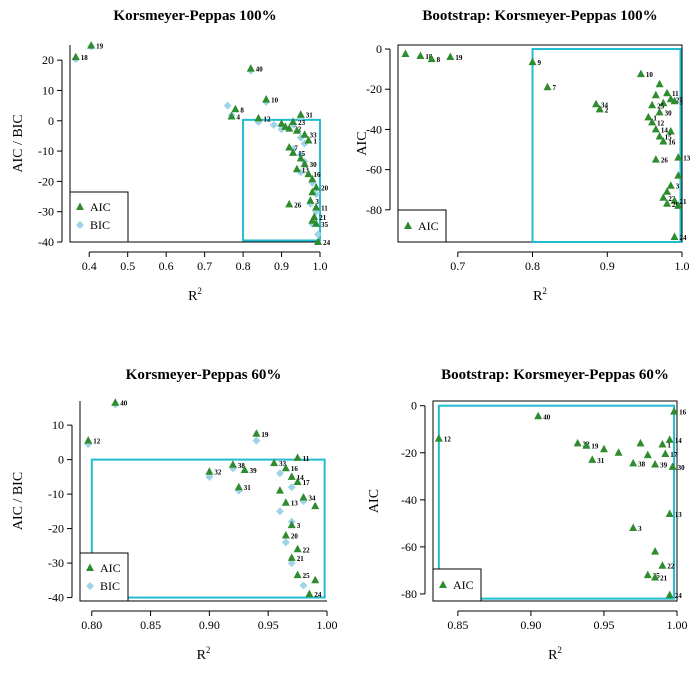 The width and height of the screenshot is (700, 677). What do you see at coordinates (204, 375) in the screenshot?
I see `chart-title: Korsmeyer-Peppas 60%` at bounding box center [204, 375].